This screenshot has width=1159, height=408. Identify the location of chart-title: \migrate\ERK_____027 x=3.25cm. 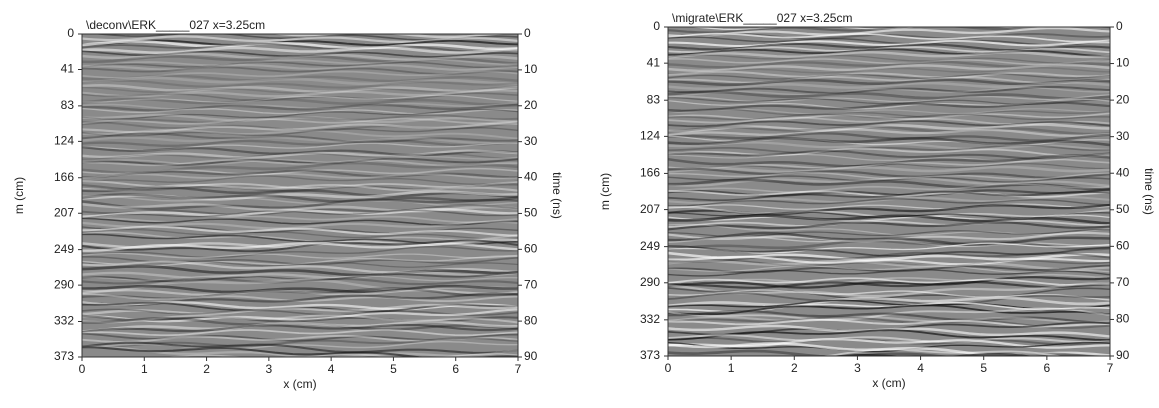
(762, 18).